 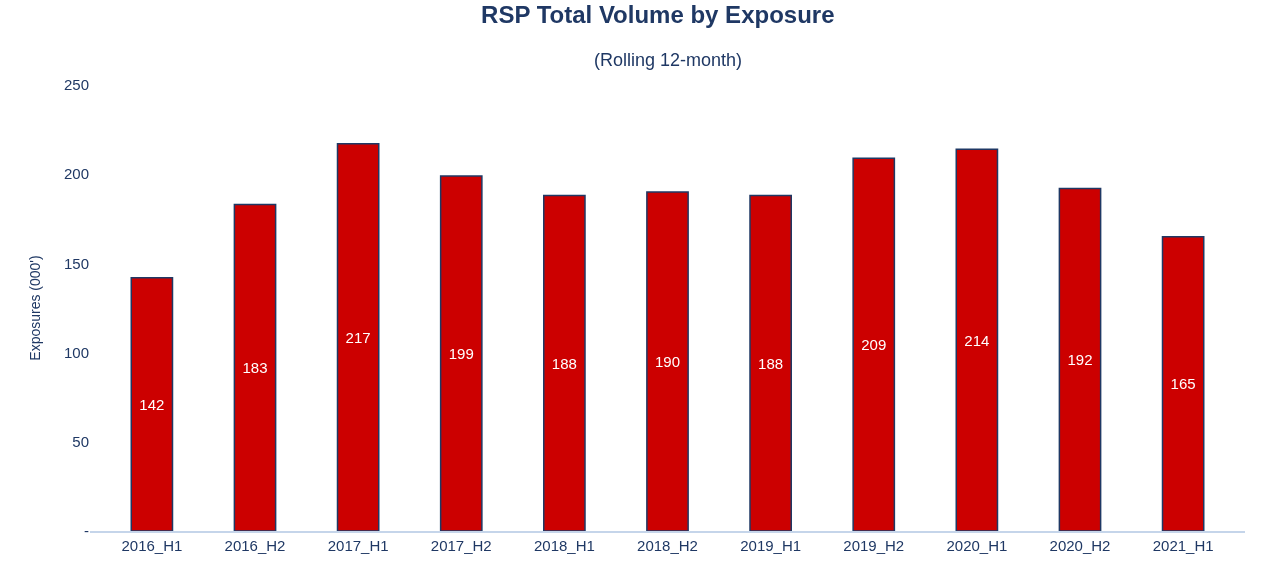 What do you see at coordinates (667, 545) in the screenshot?
I see `x-tick-label: 2018_H2` at bounding box center [667, 545].